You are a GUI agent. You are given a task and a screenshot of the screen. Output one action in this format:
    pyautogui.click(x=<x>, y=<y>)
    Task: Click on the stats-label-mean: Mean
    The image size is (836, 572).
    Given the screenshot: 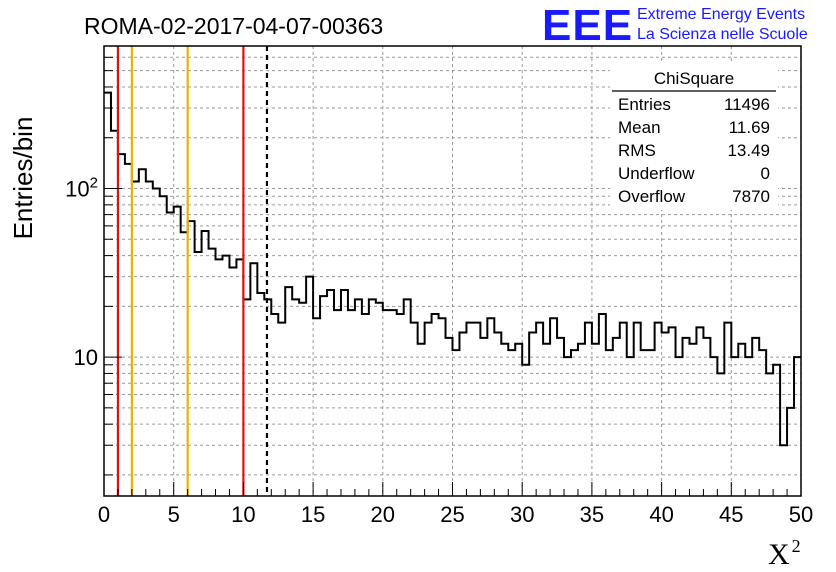 What is the action you would take?
    pyautogui.click(x=639, y=127)
    